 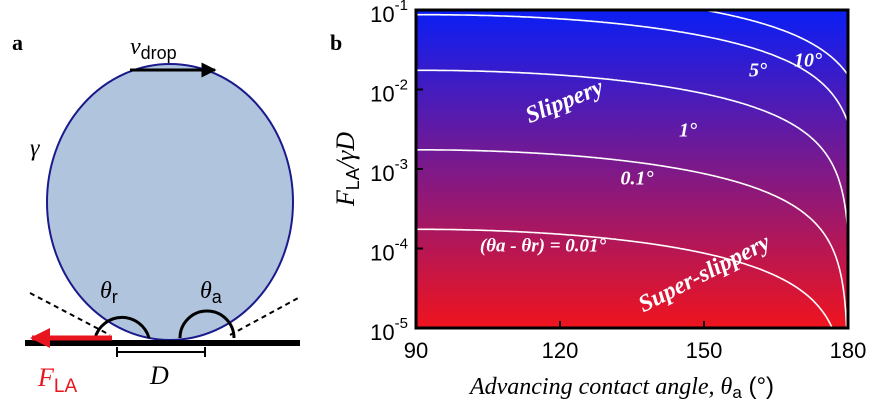 I want to click on tick-exponent: -2, so click(x=401, y=84).